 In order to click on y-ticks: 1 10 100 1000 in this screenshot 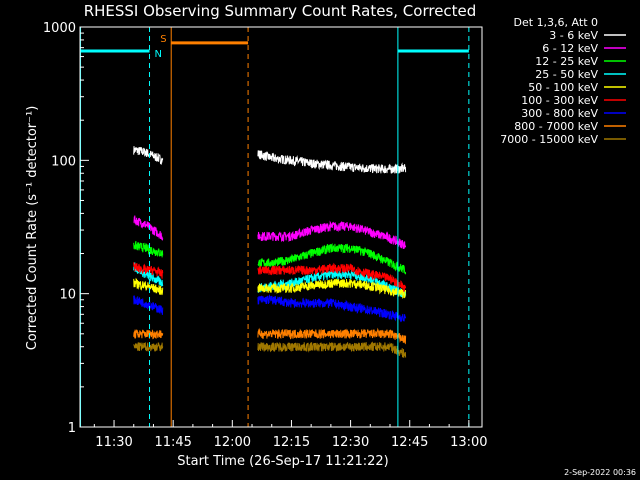, I will do `click(66, 228)`.